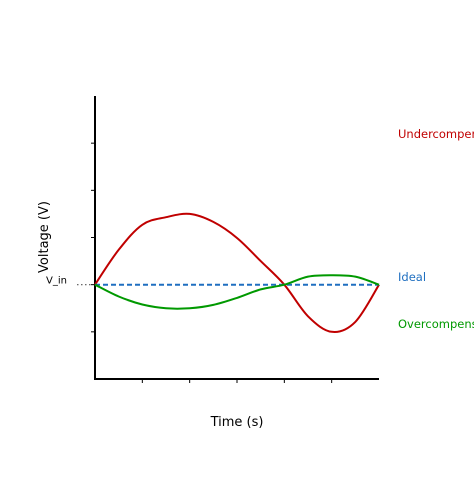 The width and height of the screenshot is (474, 478). What do you see at coordinates (436, 229) in the screenshot?
I see `series-labels: Undercompensated Ideal Overcompensated` at bounding box center [436, 229].